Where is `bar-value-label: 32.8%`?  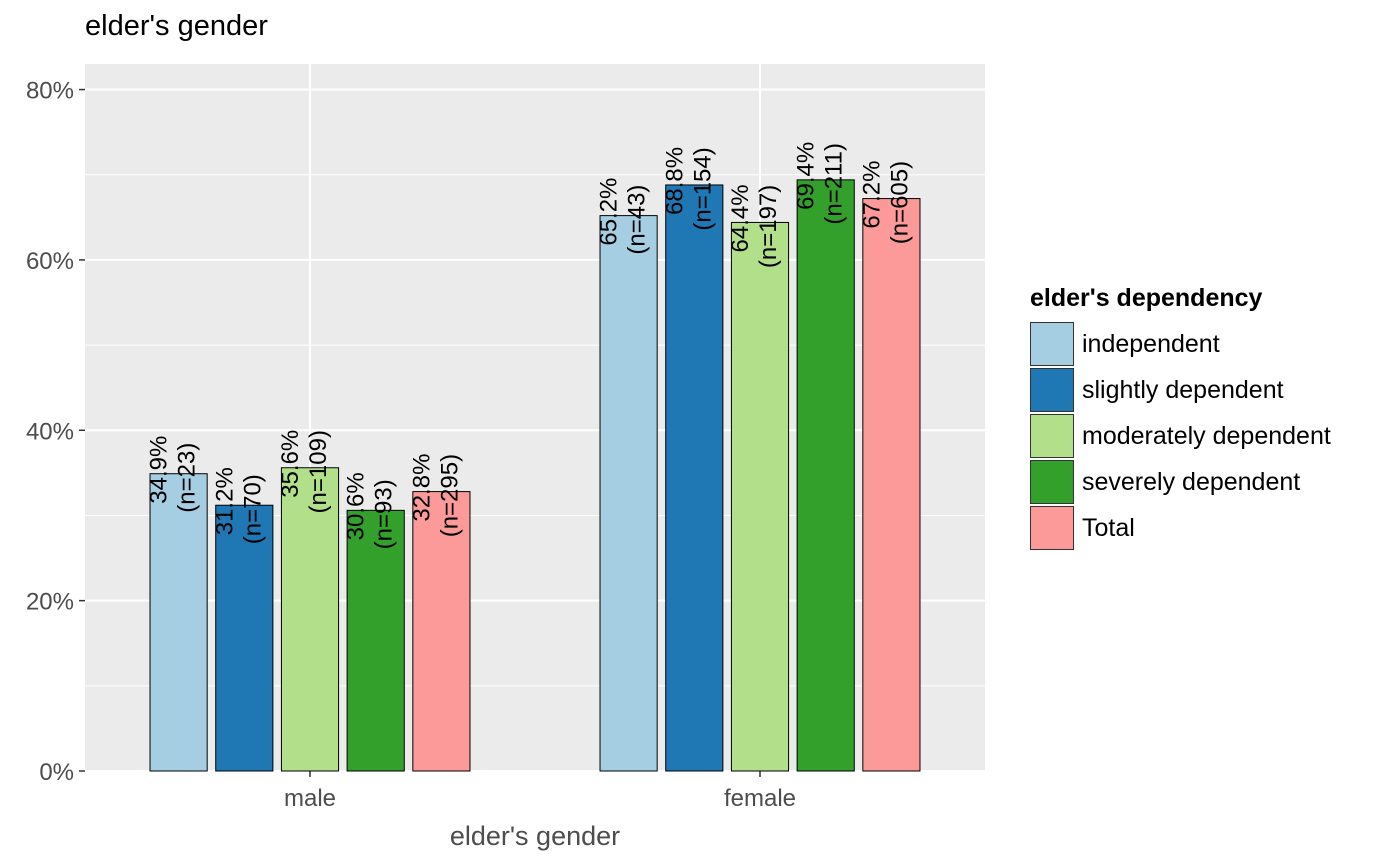 bar-value-label: 32.8% is located at coordinates (421, 488).